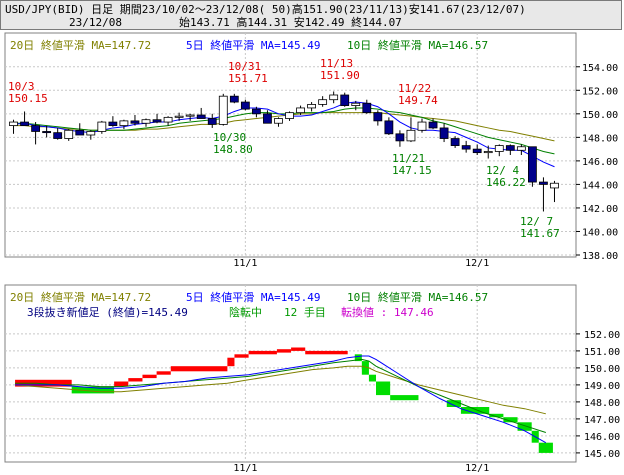 The width and height of the screenshot is (624, 475). What do you see at coordinates (245, 263) in the screenshot?
I see `x-tick-label: 11/1` at bounding box center [245, 263].